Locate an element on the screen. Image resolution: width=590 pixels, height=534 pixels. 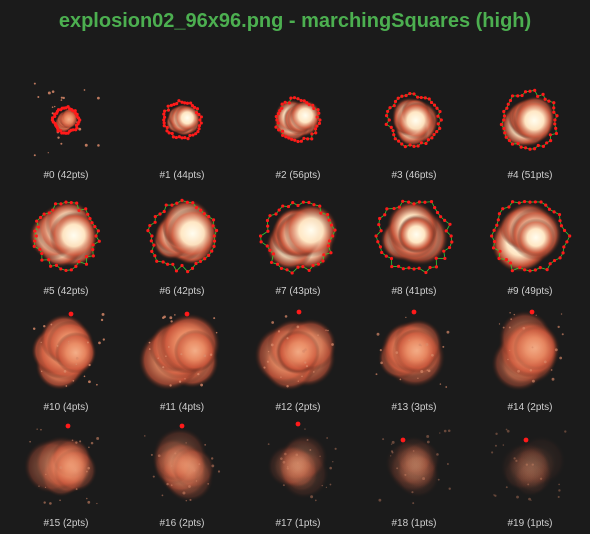
frame-cell: #2 (56pts) is located at coordinates (298, 128).